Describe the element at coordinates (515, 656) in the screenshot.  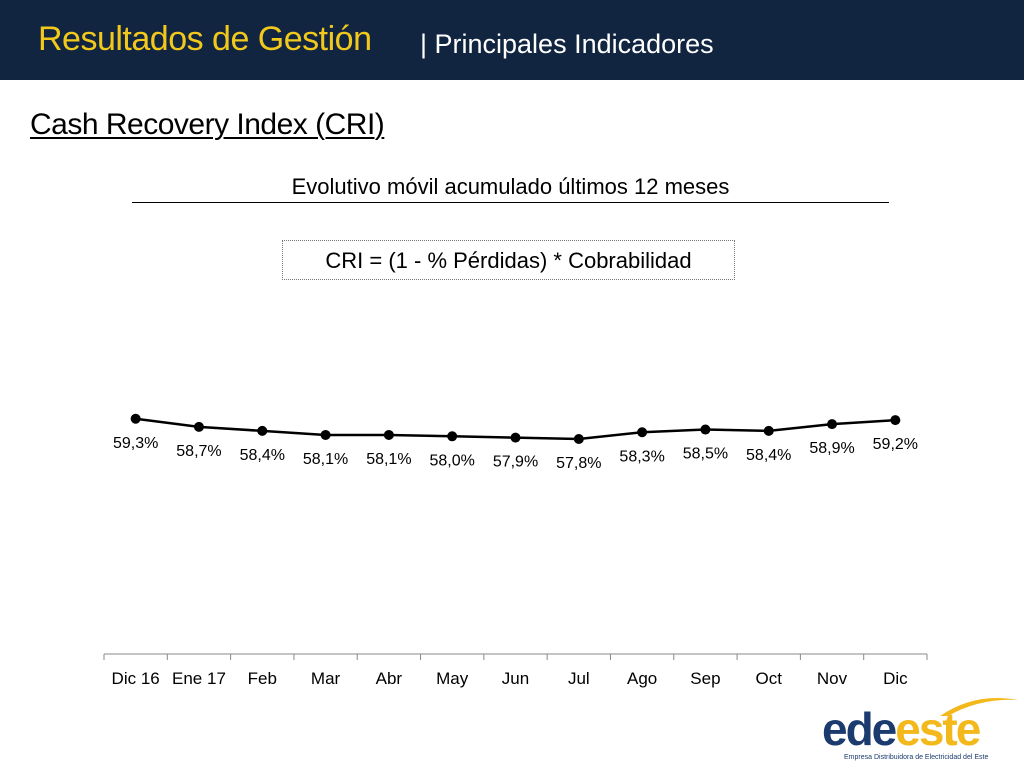
I see `x-axis` at that location.